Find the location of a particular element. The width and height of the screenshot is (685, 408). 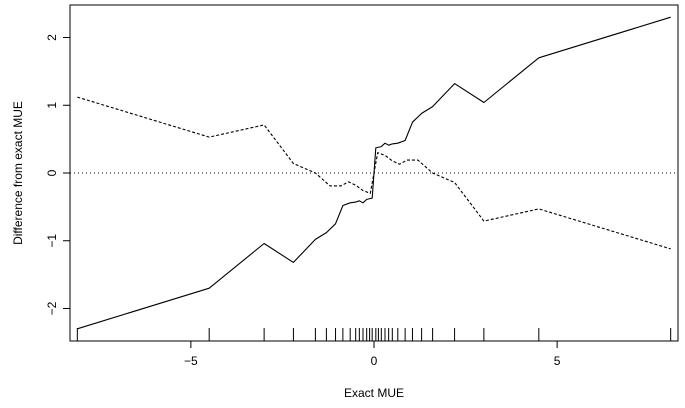

x-axis: −5 0 5 is located at coordinates (372, 354).